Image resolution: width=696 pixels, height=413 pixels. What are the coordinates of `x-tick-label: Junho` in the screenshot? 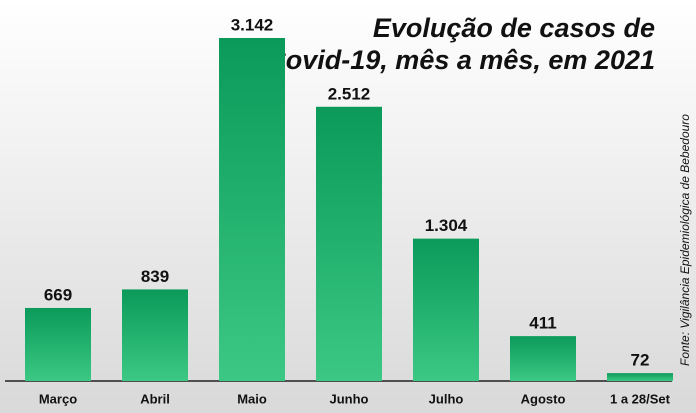 It's located at (349, 398).